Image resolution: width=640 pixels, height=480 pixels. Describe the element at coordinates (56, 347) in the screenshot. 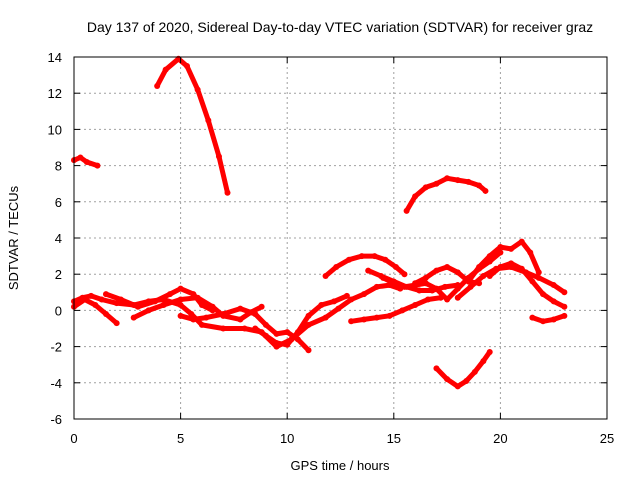

I see `y-tick-label: -2` at that location.